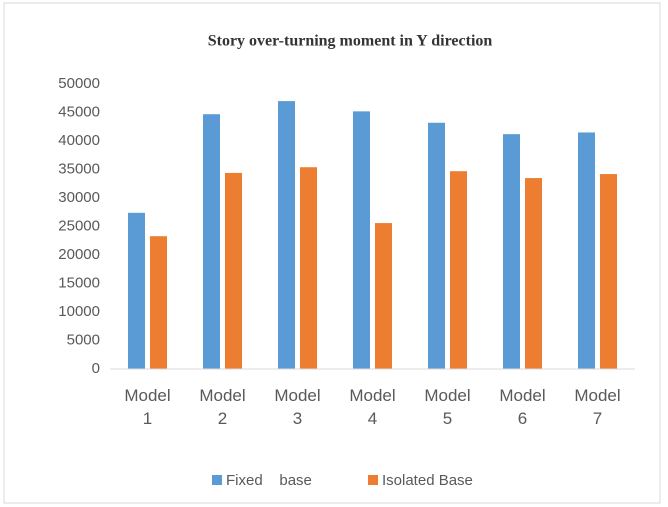 The image size is (668, 507). Describe the element at coordinates (79, 282) in the screenshot. I see `y-tick-label: 15000` at that location.